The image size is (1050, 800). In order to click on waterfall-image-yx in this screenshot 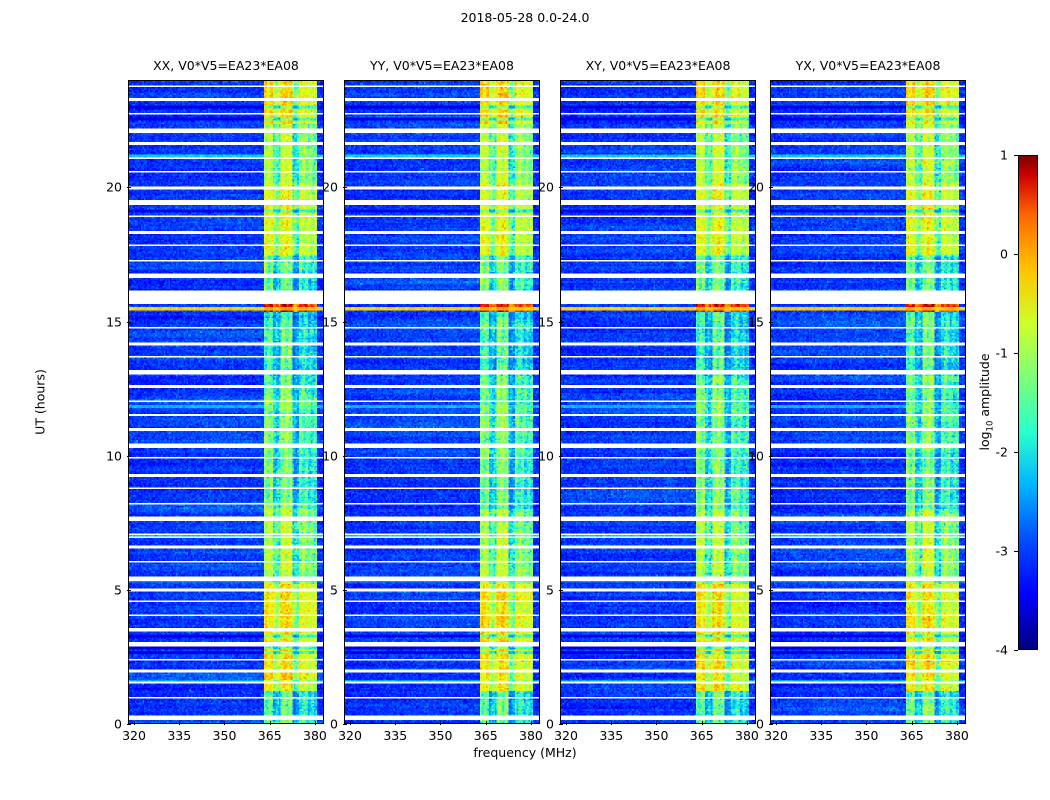, I will do `click(868, 402)`.